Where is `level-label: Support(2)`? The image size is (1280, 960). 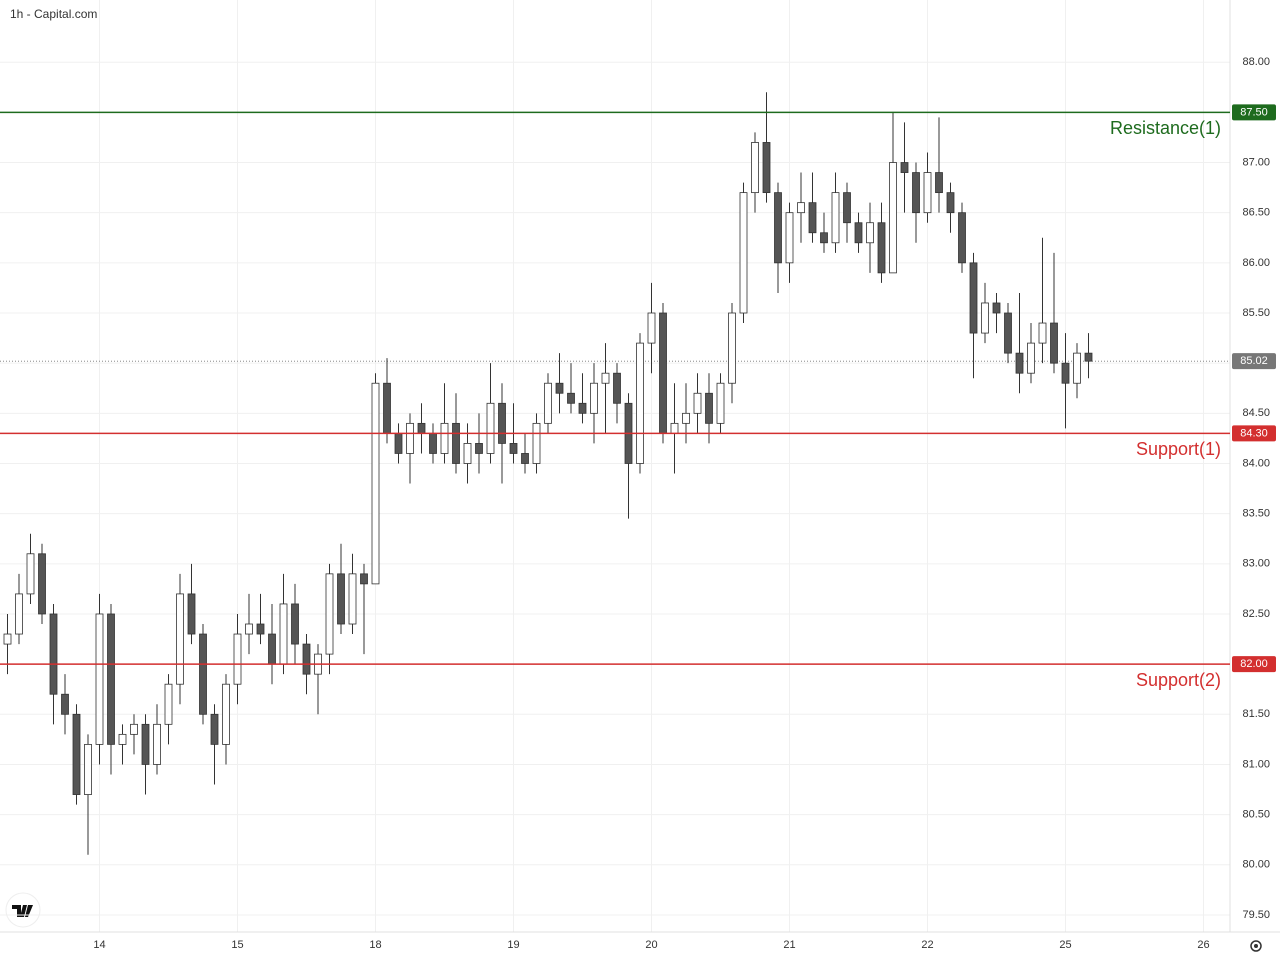 level-label: Support(2) is located at coordinates (1178, 680).